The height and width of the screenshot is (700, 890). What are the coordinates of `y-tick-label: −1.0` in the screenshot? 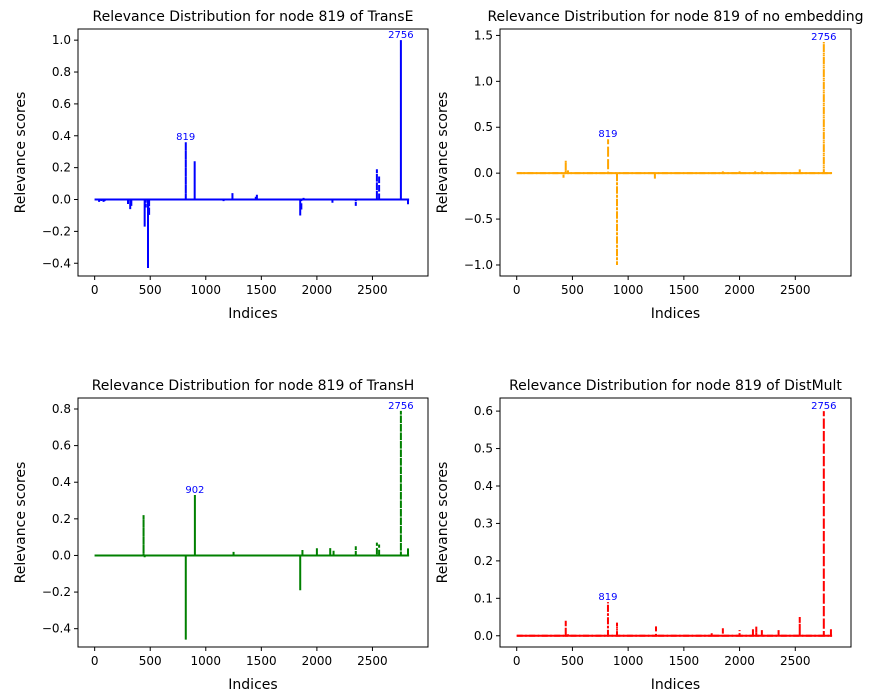 It's located at (478, 265).